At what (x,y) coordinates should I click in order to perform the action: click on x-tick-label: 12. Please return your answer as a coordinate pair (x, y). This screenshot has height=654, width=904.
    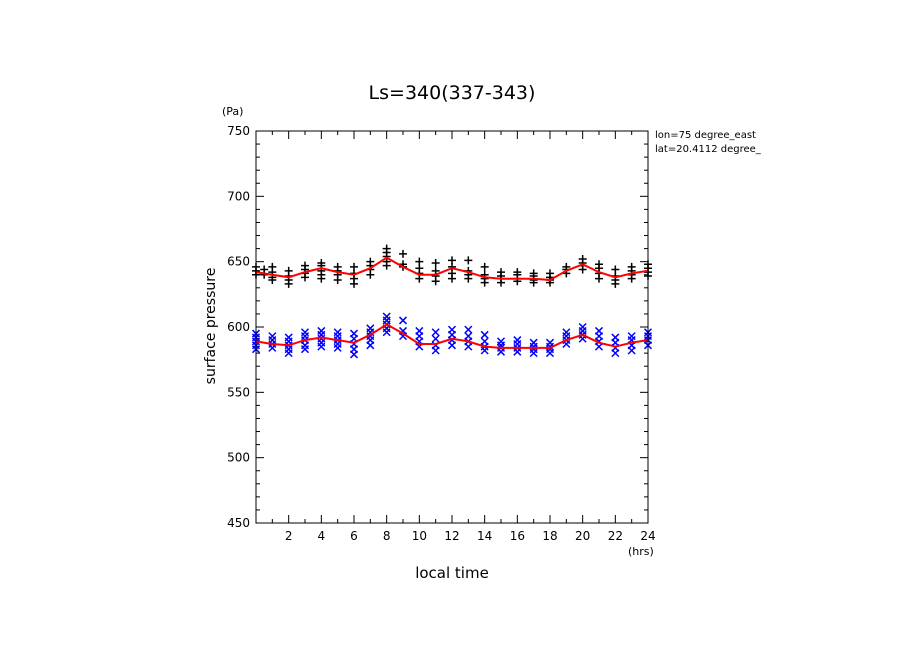
    Looking at the image, I should click on (451, 536).